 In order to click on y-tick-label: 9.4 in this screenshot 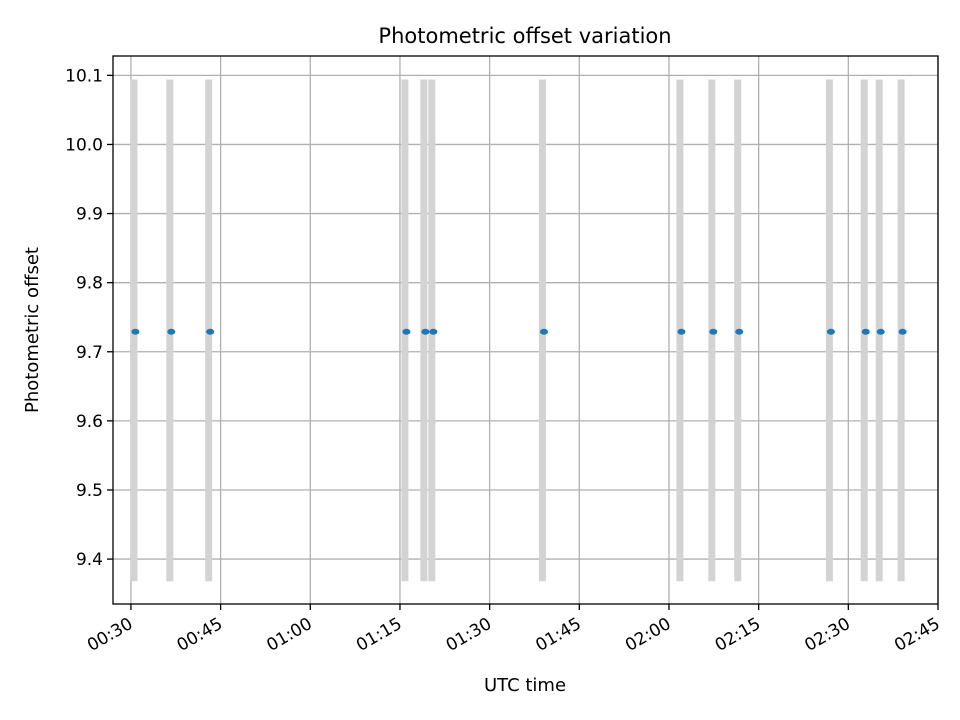, I will do `click(89, 560)`.